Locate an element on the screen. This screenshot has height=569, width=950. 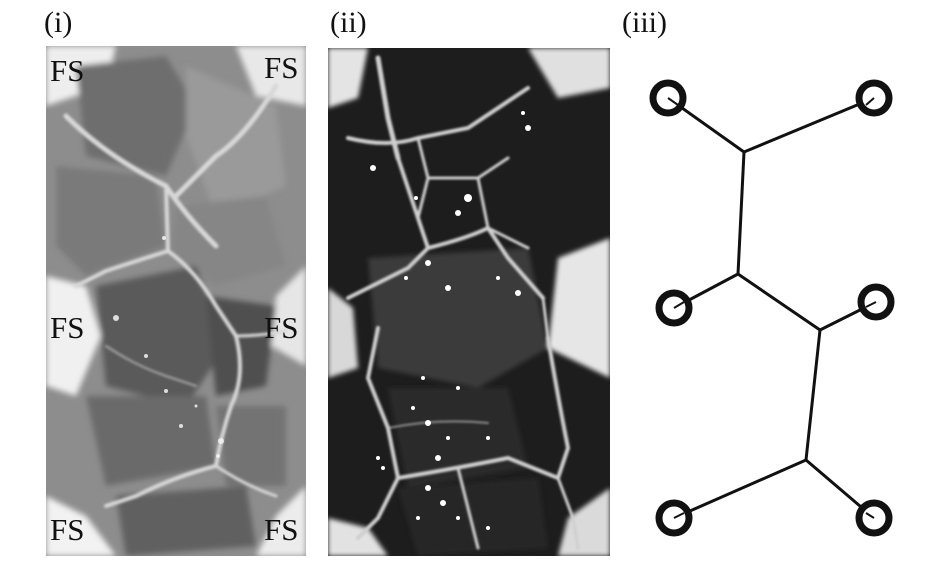
node-top-right is located at coordinates (874, 98).